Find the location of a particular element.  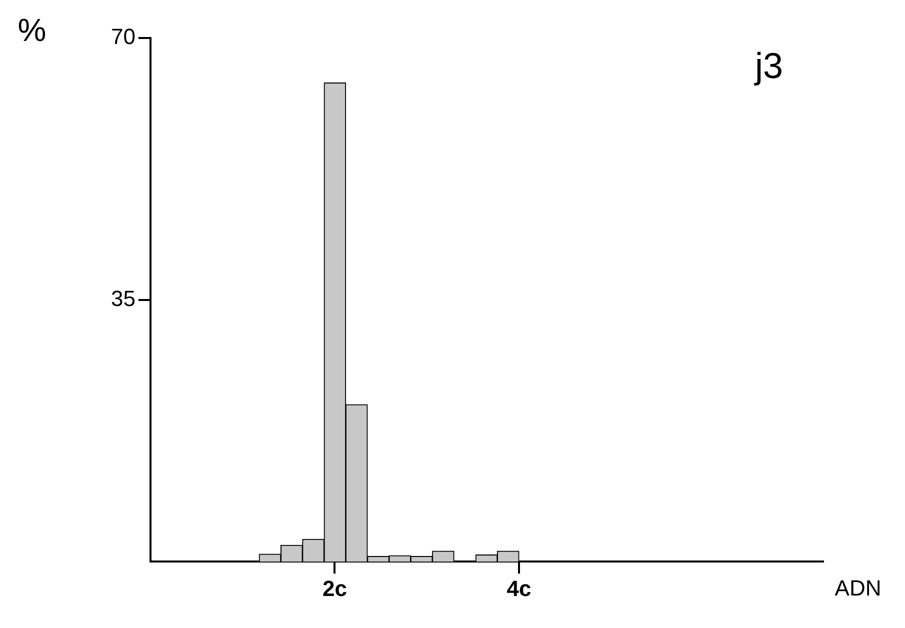

annotation: j3 is located at coordinates (768, 65).